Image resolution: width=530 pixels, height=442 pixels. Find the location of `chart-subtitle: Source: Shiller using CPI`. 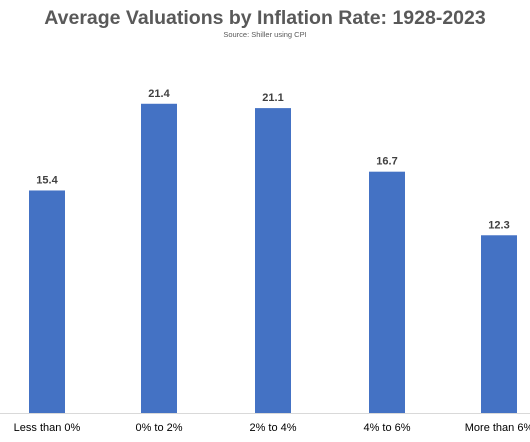

chart-subtitle: Source: Shiller using CPI is located at coordinates (265, 34).